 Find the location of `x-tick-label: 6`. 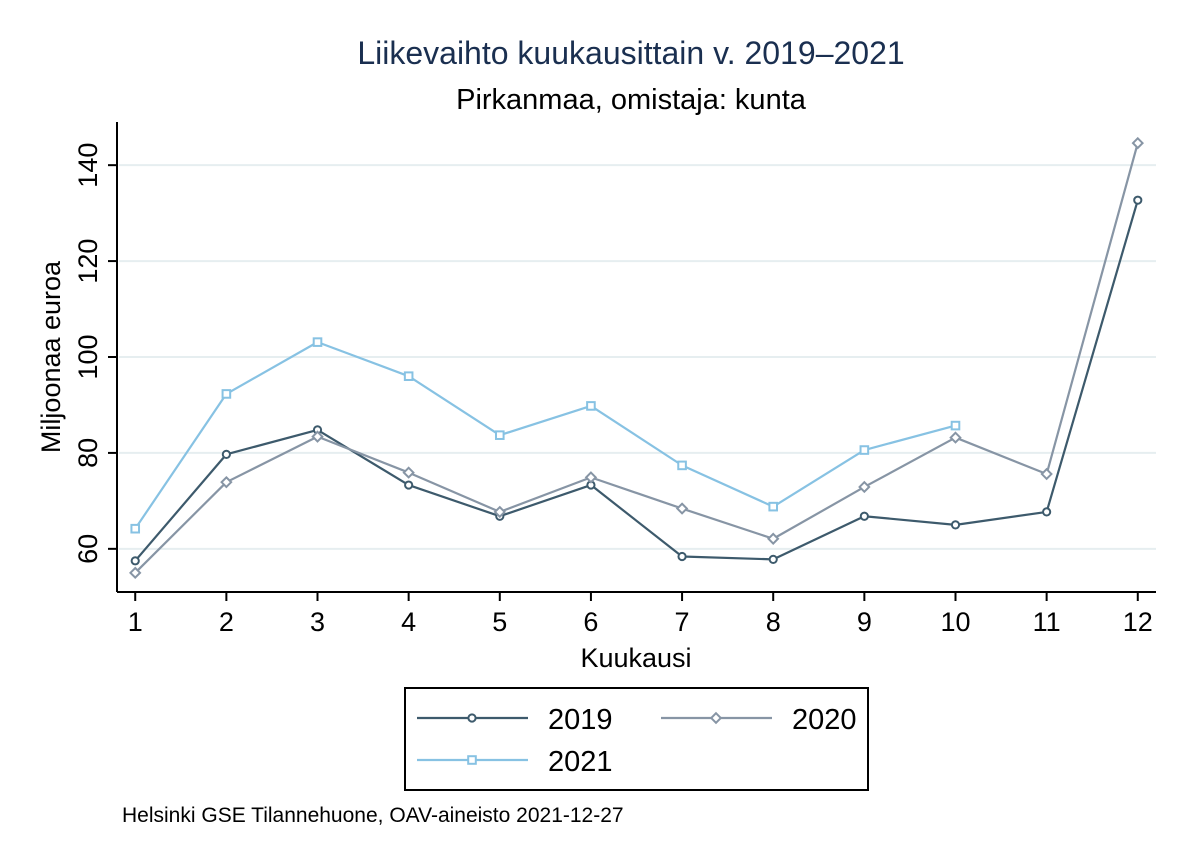

x-tick-label: 6 is located at coordinates (590, 622).